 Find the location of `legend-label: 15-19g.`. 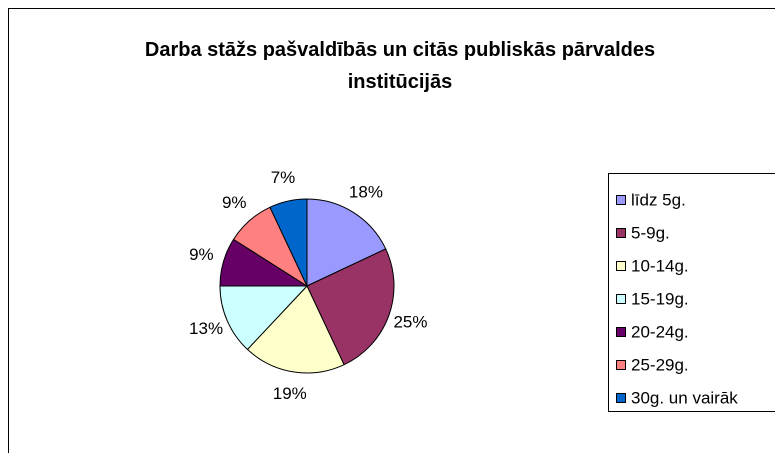

legend-label: 15-19g. is located at coordinates (660, 298).